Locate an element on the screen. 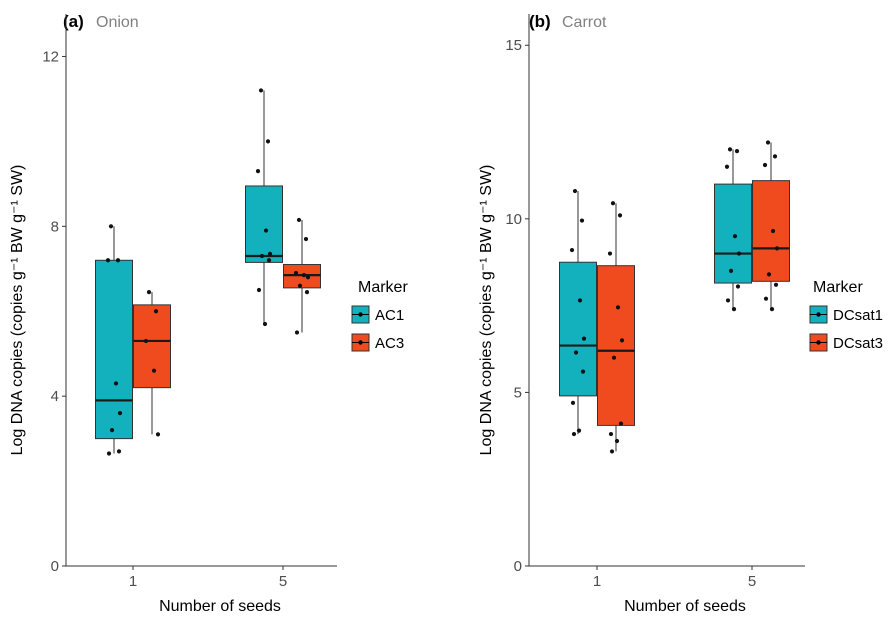  y-tick-label: 8 is located at coordinates (55, 226).